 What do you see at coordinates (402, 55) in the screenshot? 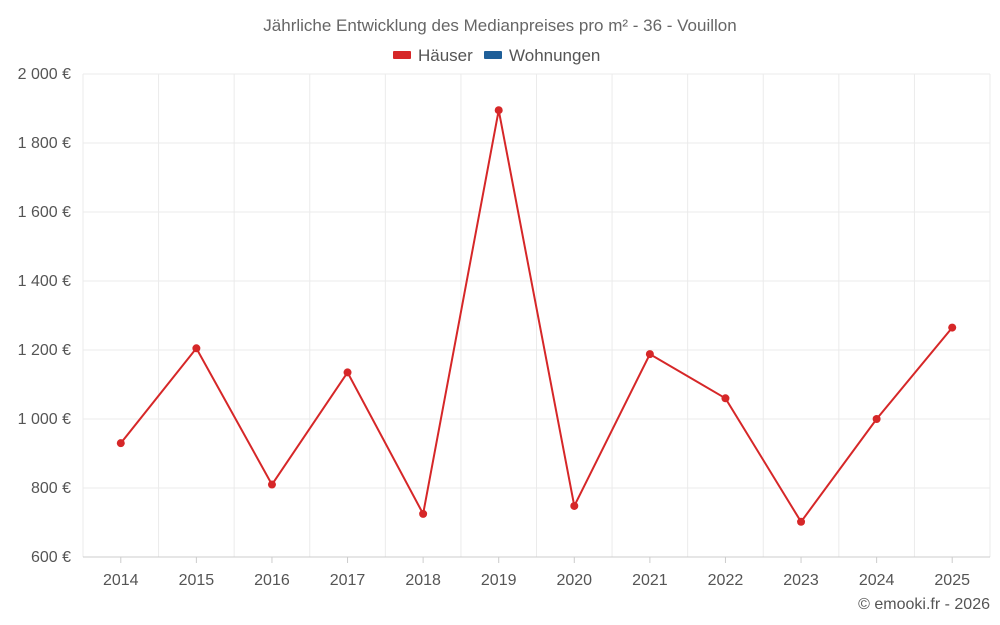
I see `legend-swatch-haeuser` at bounding box center [402, 55].